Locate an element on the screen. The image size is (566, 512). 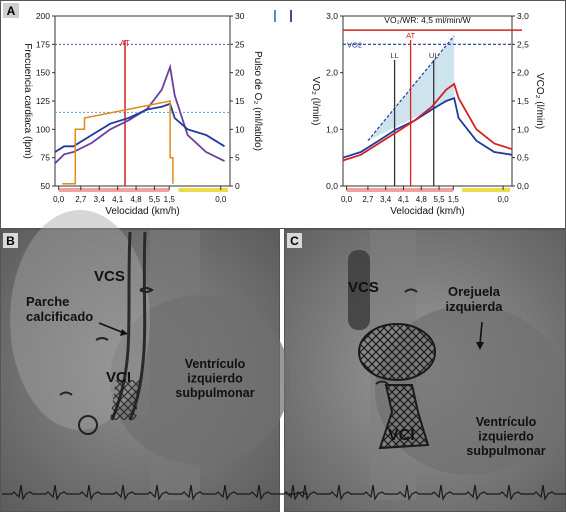
ll-label: LL is located at coordinates (394, 55).